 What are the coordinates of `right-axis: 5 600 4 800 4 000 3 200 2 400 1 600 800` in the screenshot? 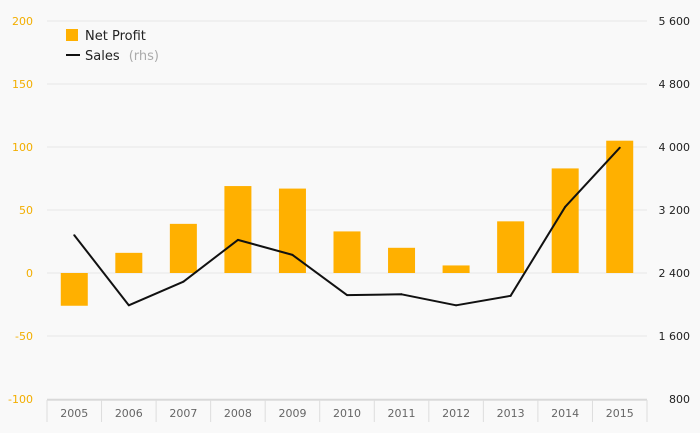 It's located at (675, 210).